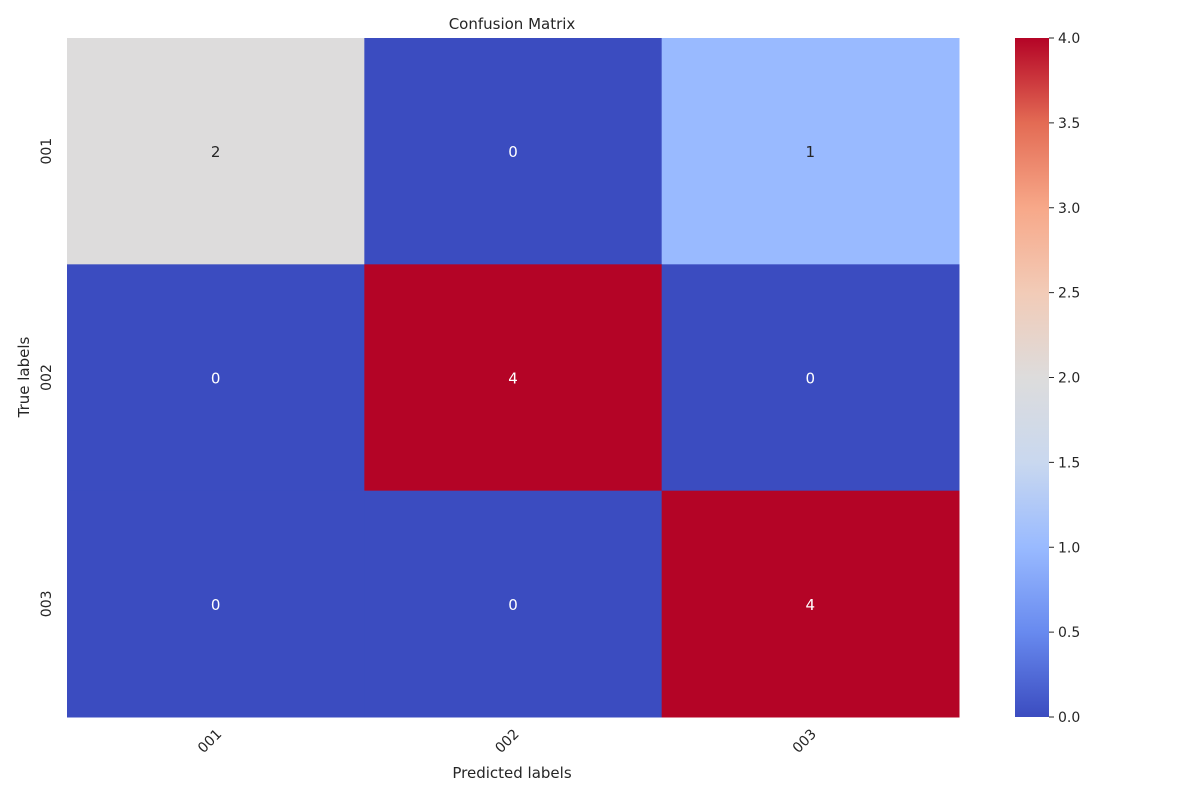 This screenshot has height=800, width=1200. Describe the element at coordinates (1069, 39) in the screenshot. I see `colorbar-tick-label: 4.0` at that location.